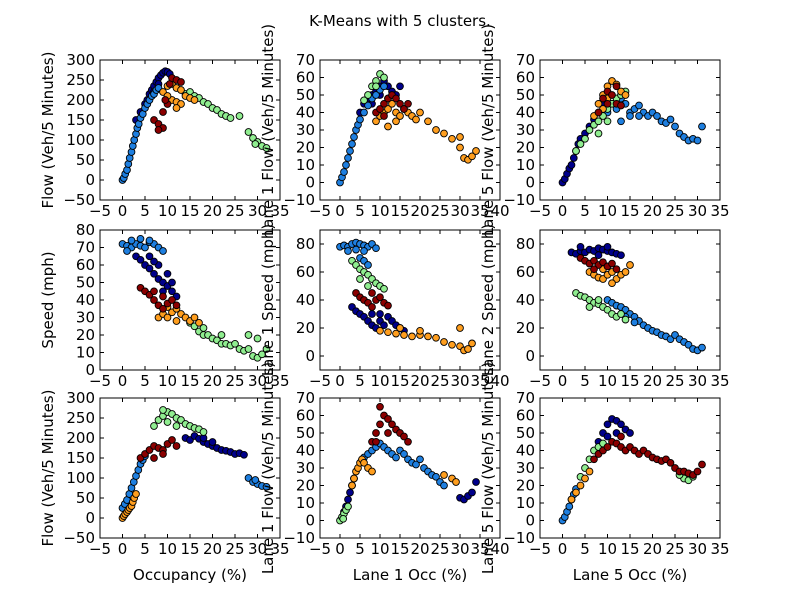  What do you see at coordinates (408, 463) in the screenshot?
I see `points-p32` at bounding box center [408, 463].